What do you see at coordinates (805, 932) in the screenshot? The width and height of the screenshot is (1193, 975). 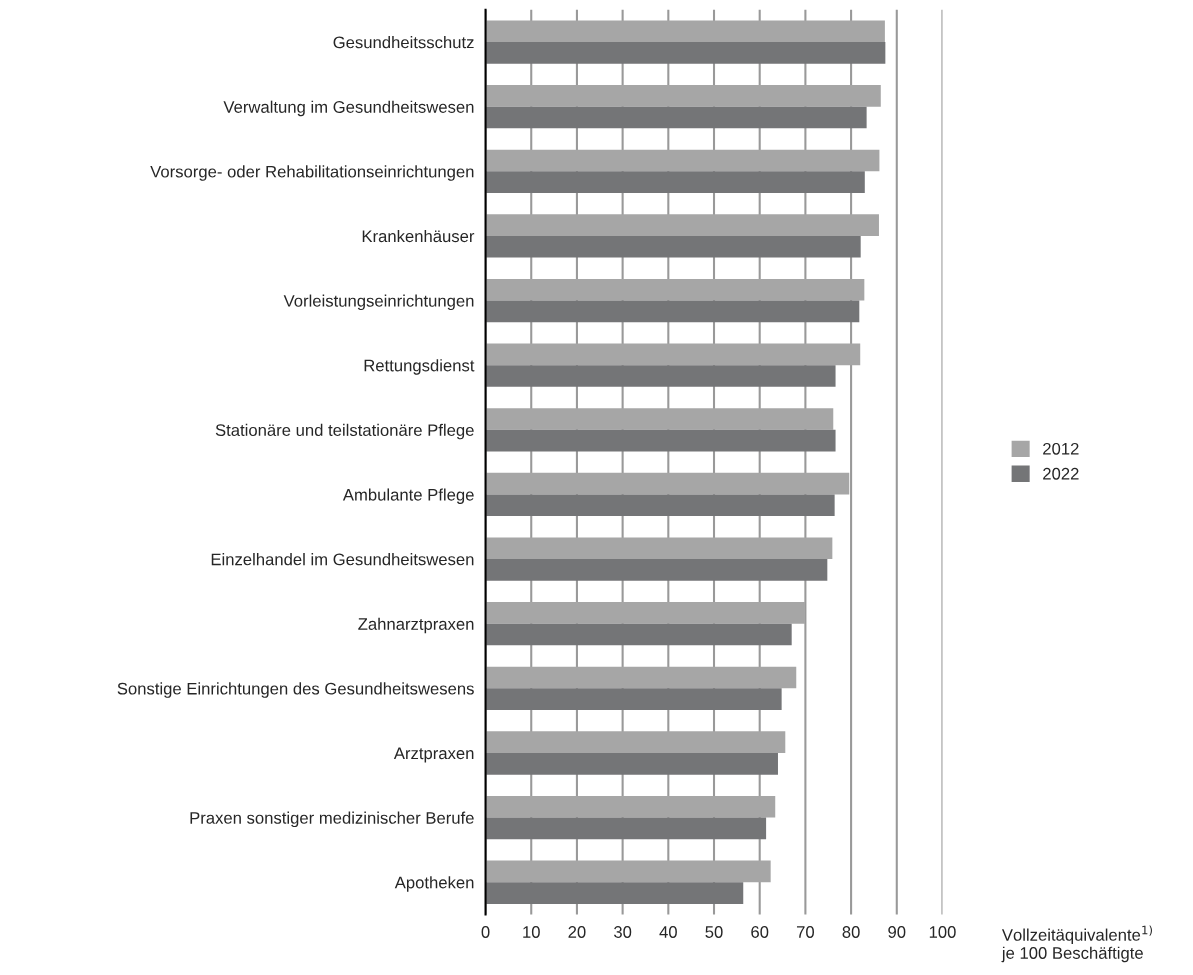 I see `x-tick-label: 70` at bounding box center [805, 932].